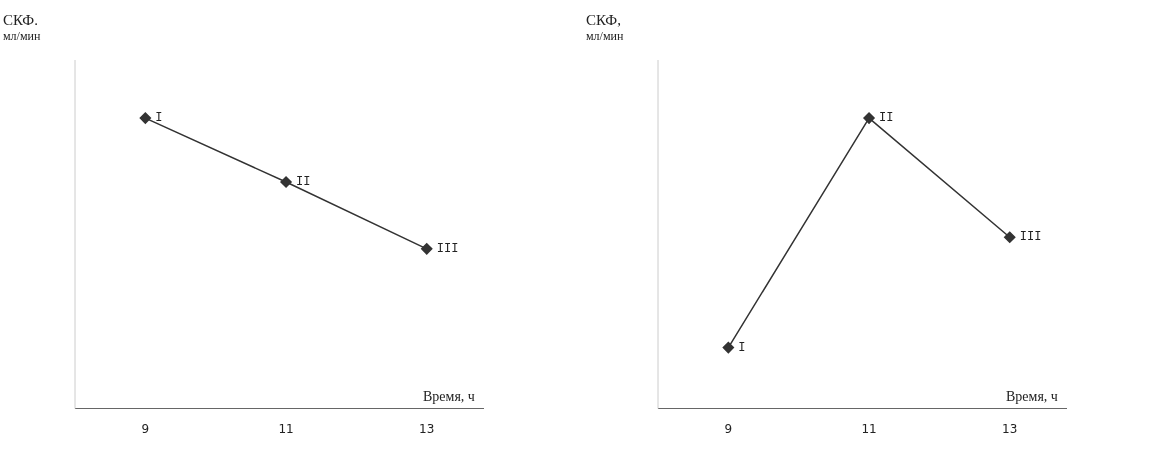 This screenshot has height=471, width=1167. I want to click on y-axis-title: СКФ. мл/мин, so click(22, 28).